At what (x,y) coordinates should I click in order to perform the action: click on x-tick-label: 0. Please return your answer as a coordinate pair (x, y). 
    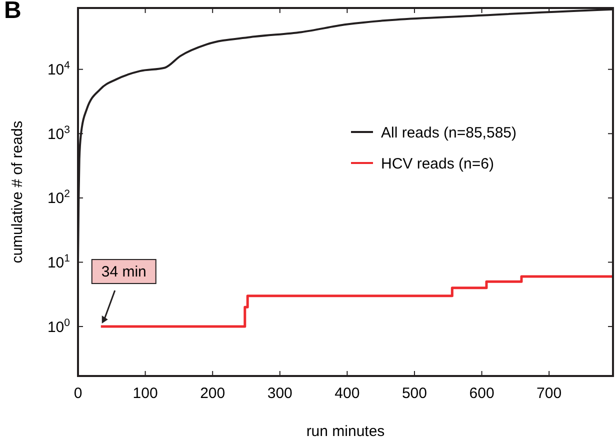
    Looking at the image, I should click on (78, 393).